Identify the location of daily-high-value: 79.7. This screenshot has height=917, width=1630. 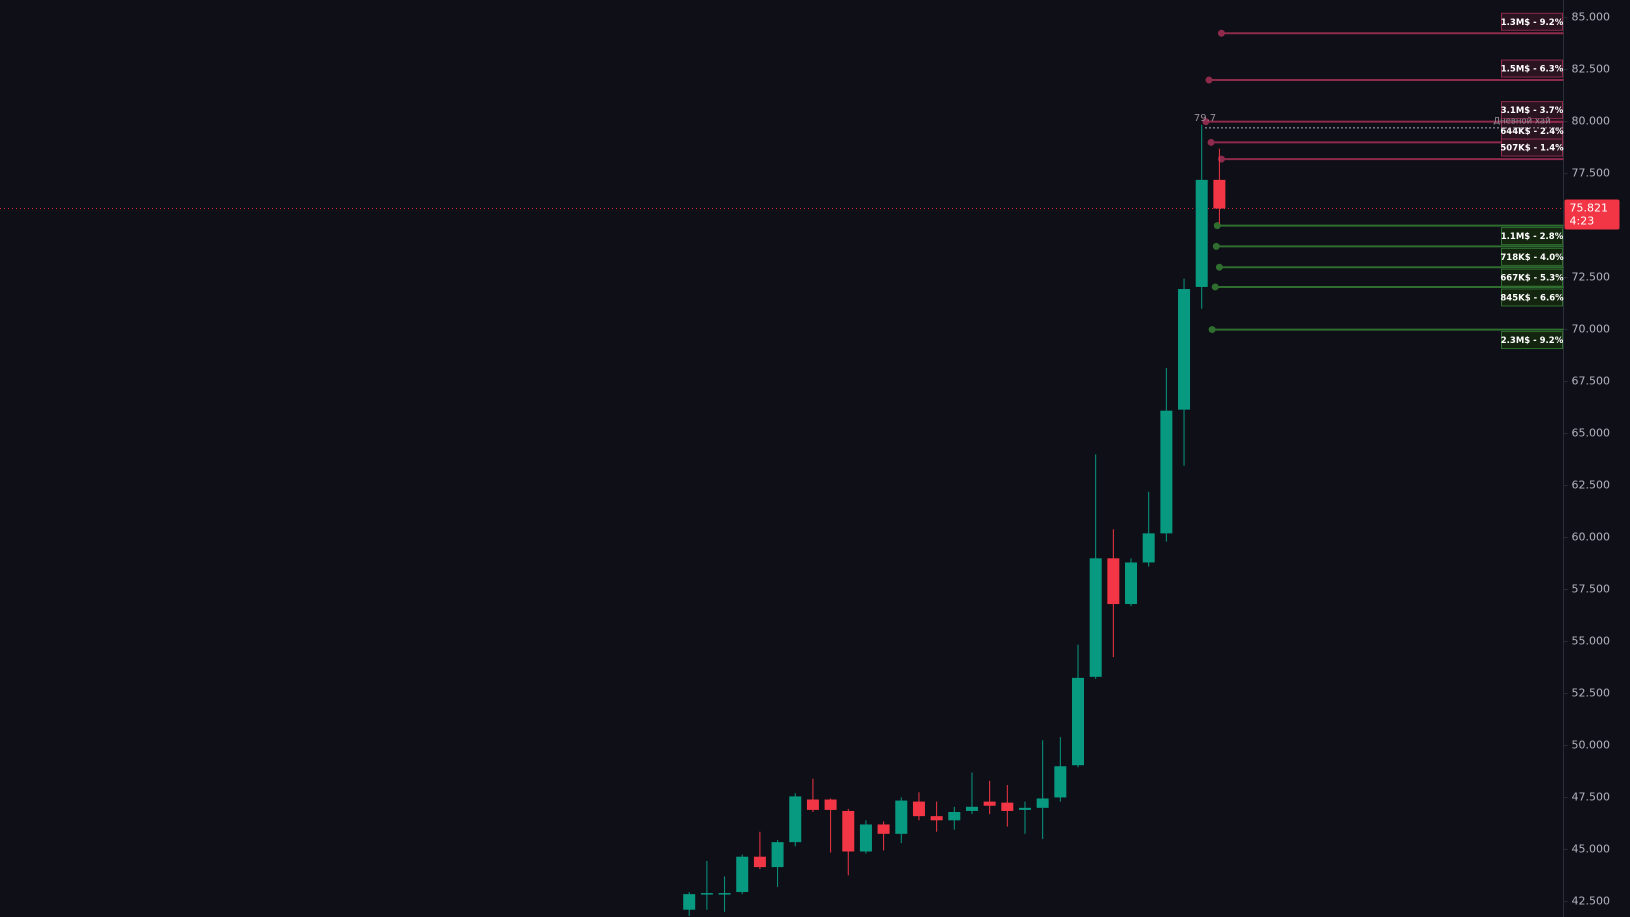
(1205, 118).